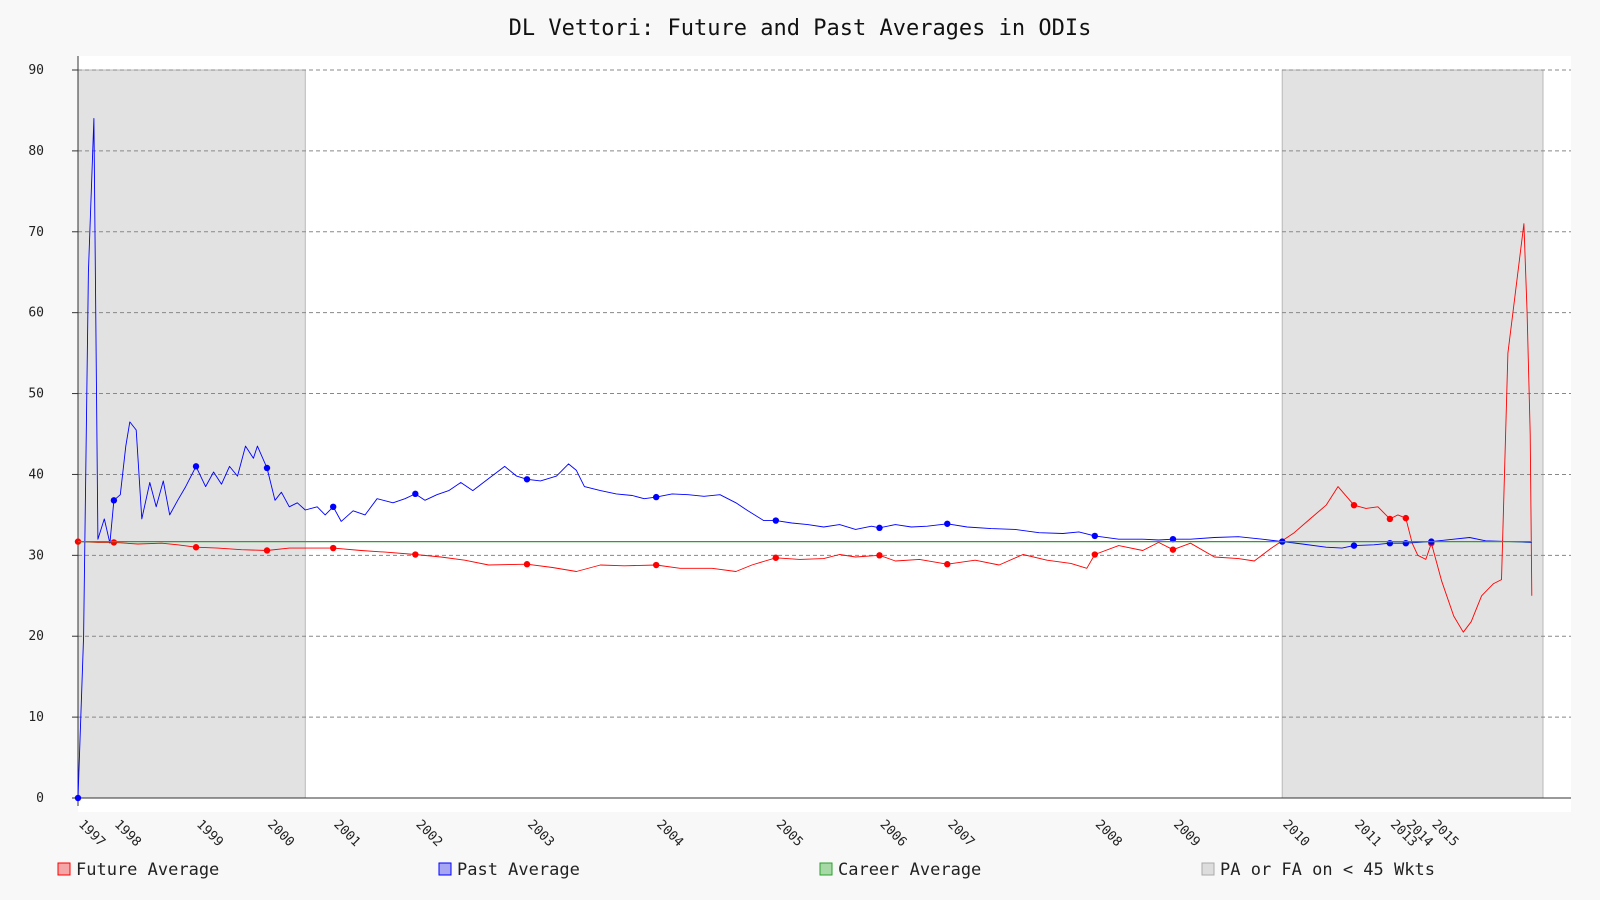 This screenshot has height=900, width=1600. What do you see at coordinates (64, 869) in the screenshot?
I see `legend-swatch-future-average` at bounding box center [64, 869].